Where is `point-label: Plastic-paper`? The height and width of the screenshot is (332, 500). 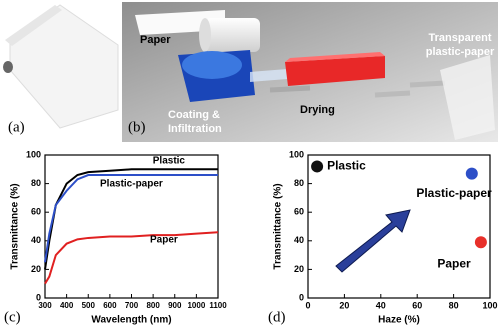 point-label: Plastic-paper is located at coordinates (454, 193).